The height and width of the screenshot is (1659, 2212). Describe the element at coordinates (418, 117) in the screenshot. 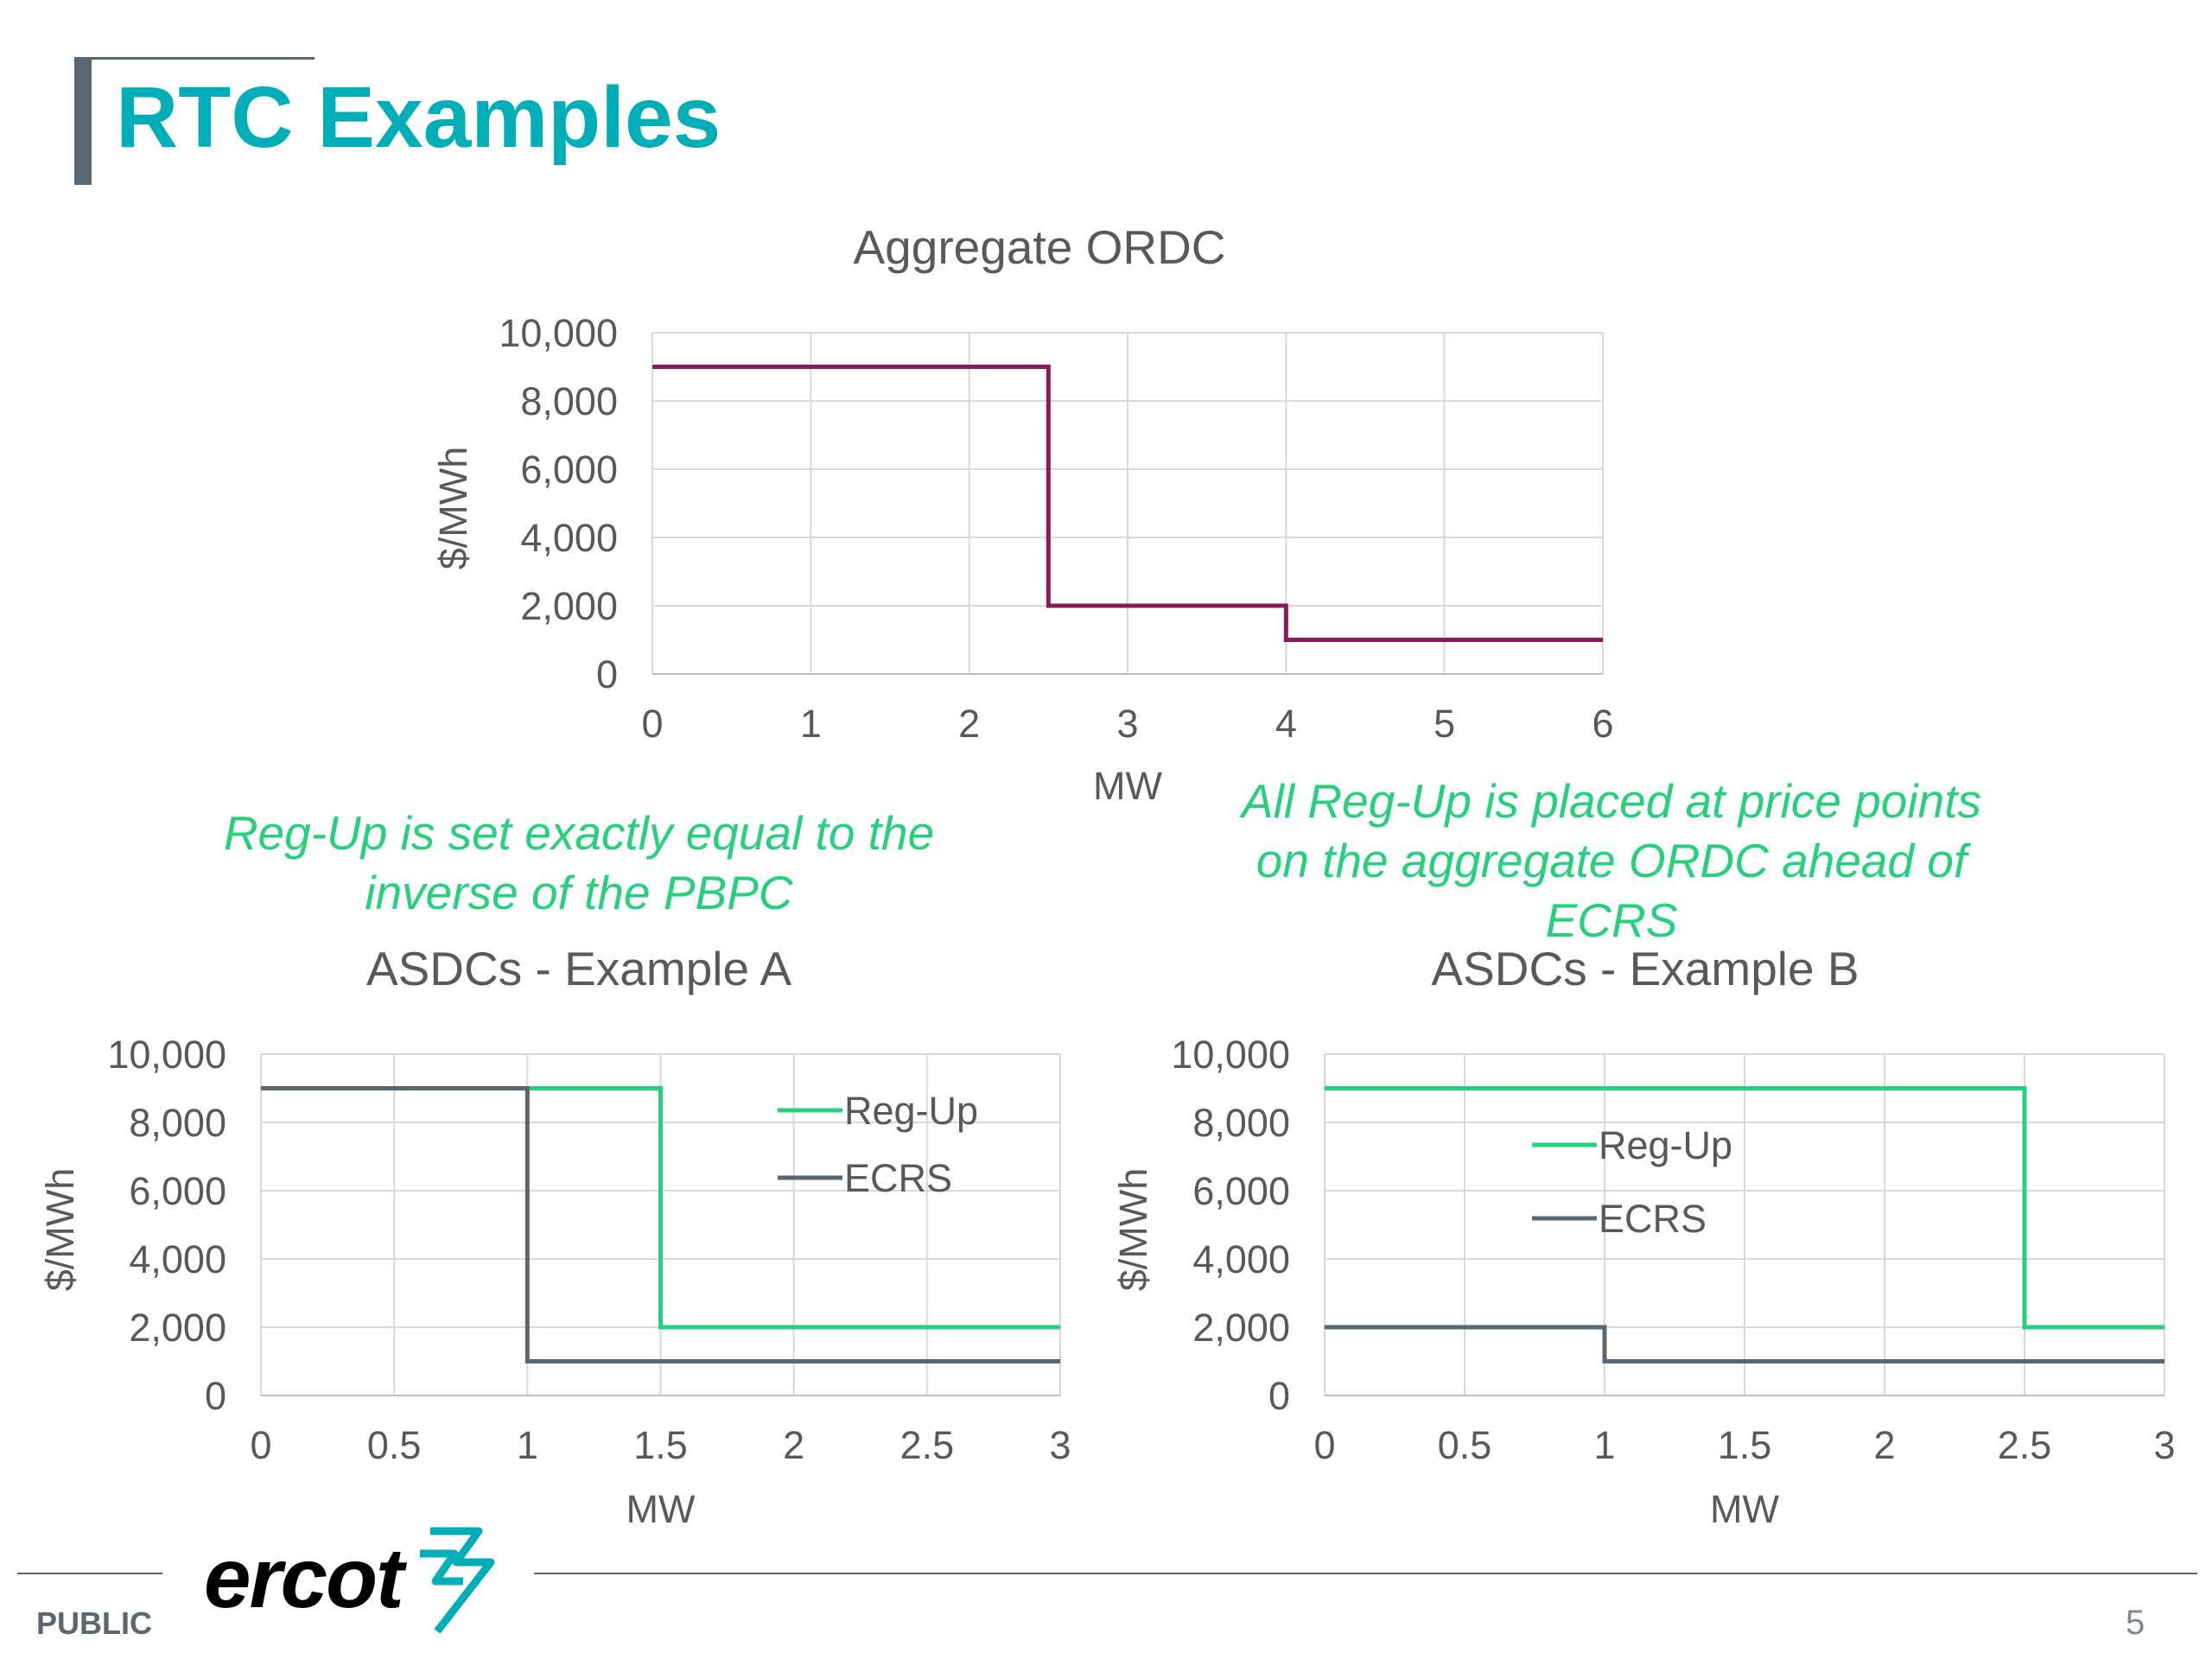

I see `slide-title: RTC Examples` at that location.